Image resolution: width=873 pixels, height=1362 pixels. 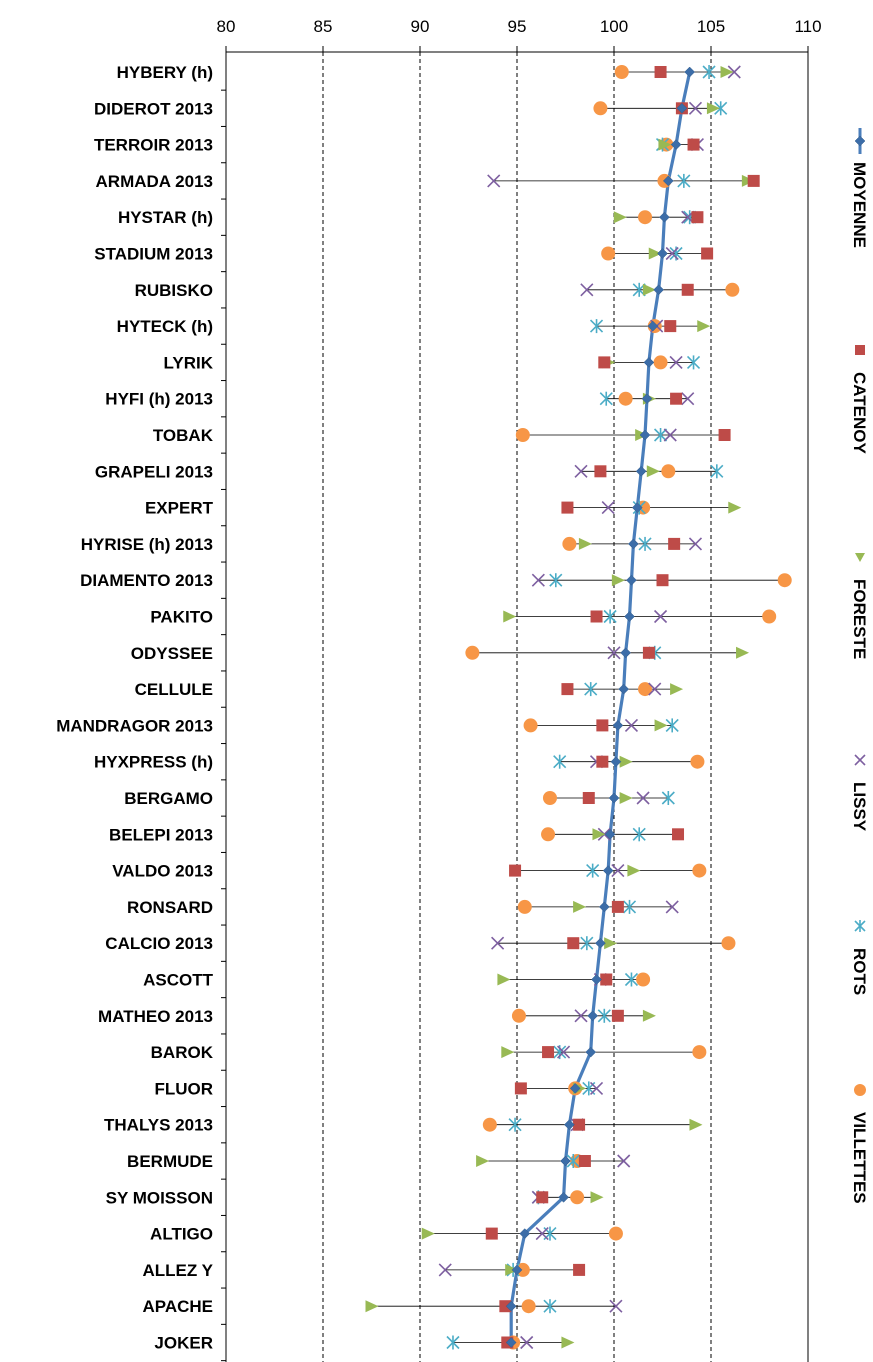 What do you see at coordinates (711, 26) in the screenshot?
I see `x-tick-label: 105` at bounding box center [711, 26].